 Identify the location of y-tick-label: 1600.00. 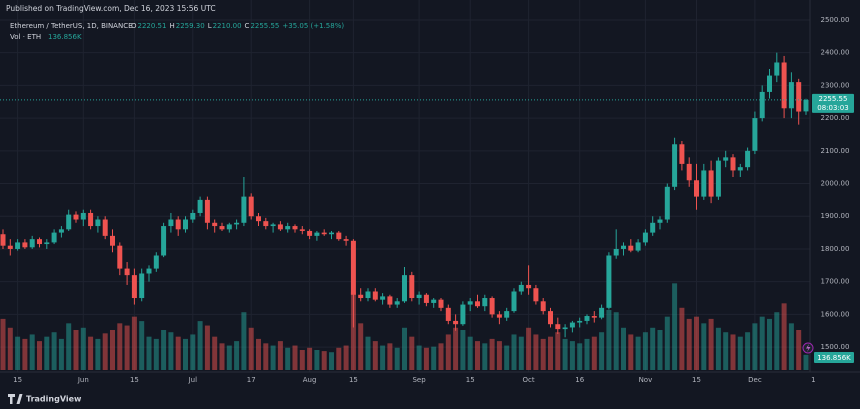
(835, 314).